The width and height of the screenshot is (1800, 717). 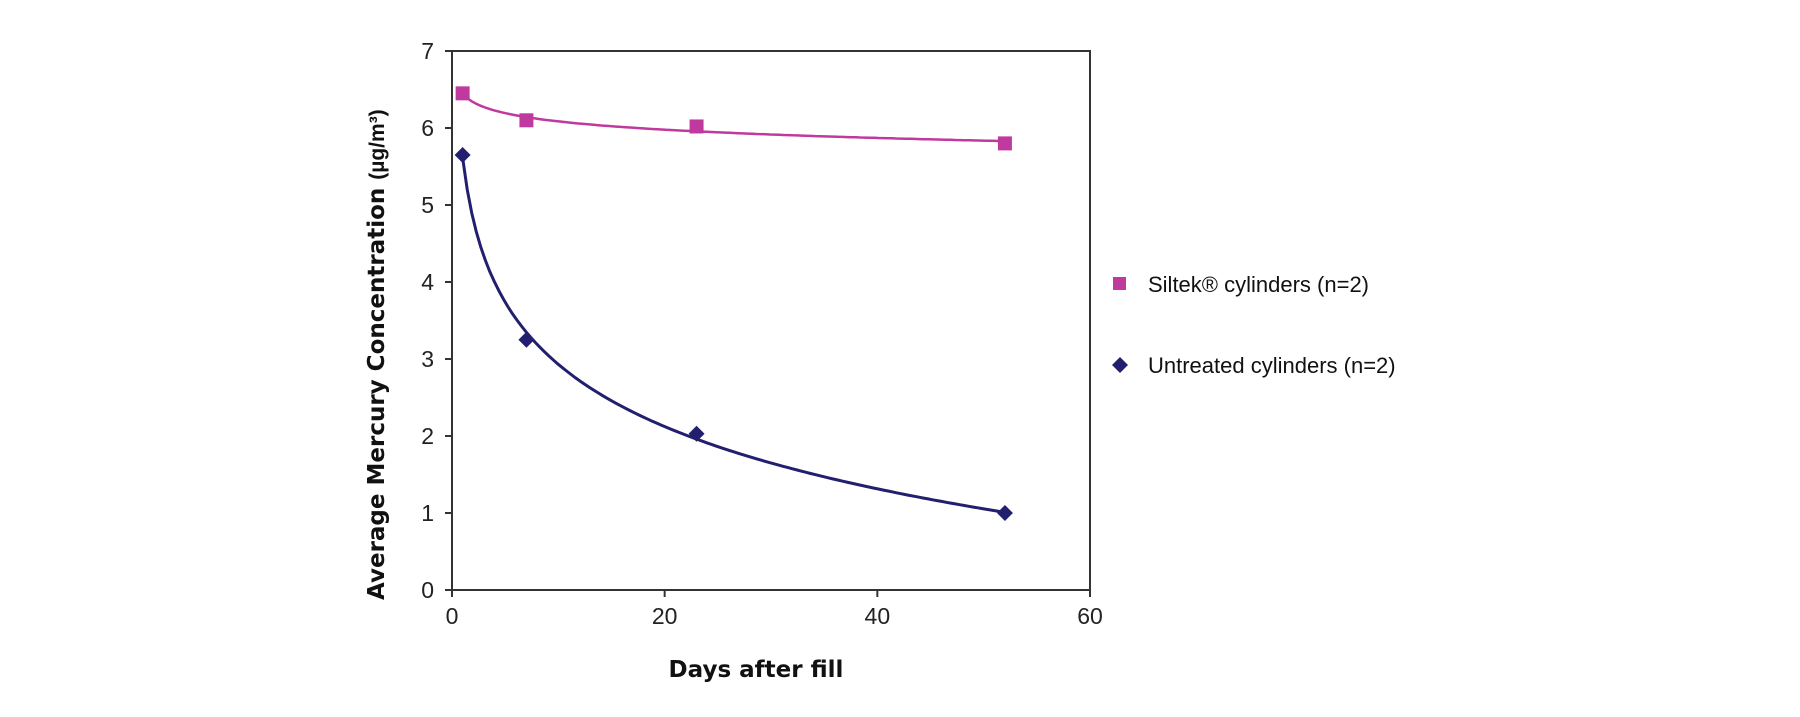 What do you see at coordinates (436, 320) in the screenshot?
I see `y-axis: 0 1 2 3 4 5 6 7` at bounding box center [436, 320].